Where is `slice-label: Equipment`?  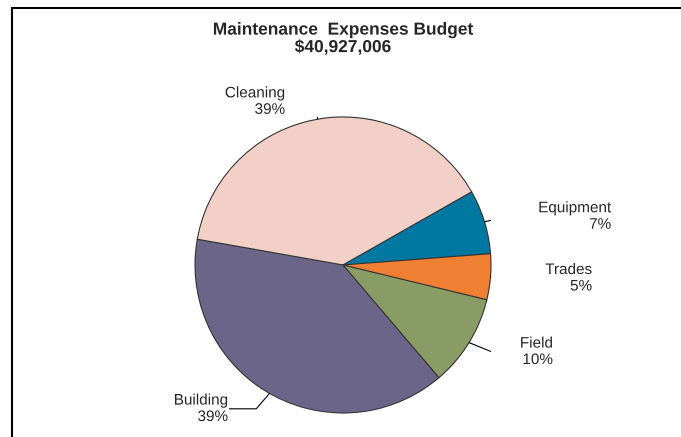 slice-label: Equipment is located at coordinates (575, 208).